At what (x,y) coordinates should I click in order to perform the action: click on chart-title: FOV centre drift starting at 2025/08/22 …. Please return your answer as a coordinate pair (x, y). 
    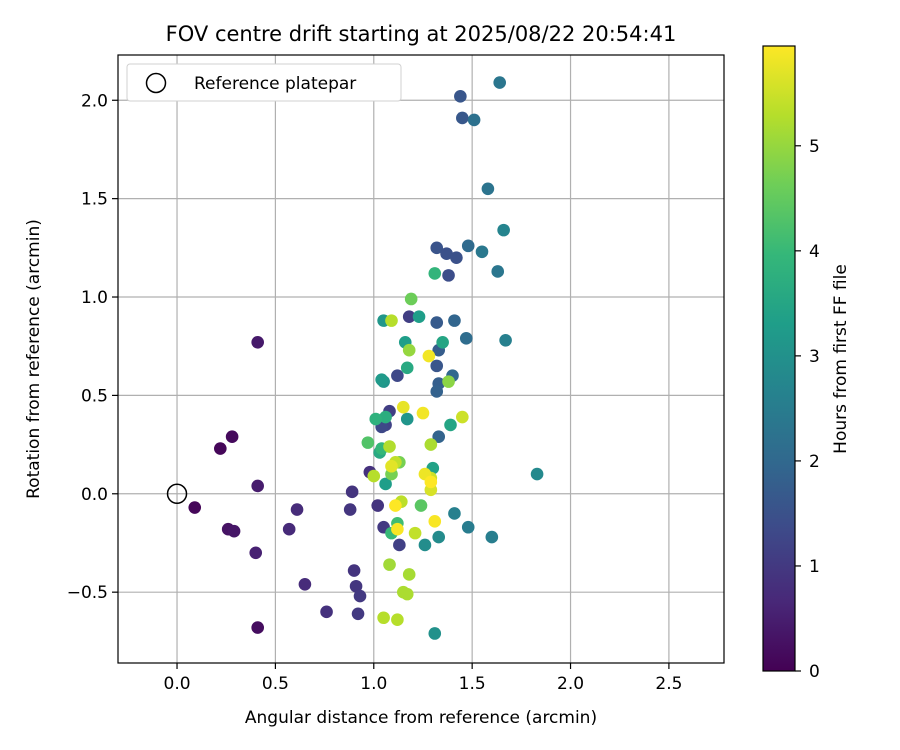
    Looking at the image, I should click on (421, 34).